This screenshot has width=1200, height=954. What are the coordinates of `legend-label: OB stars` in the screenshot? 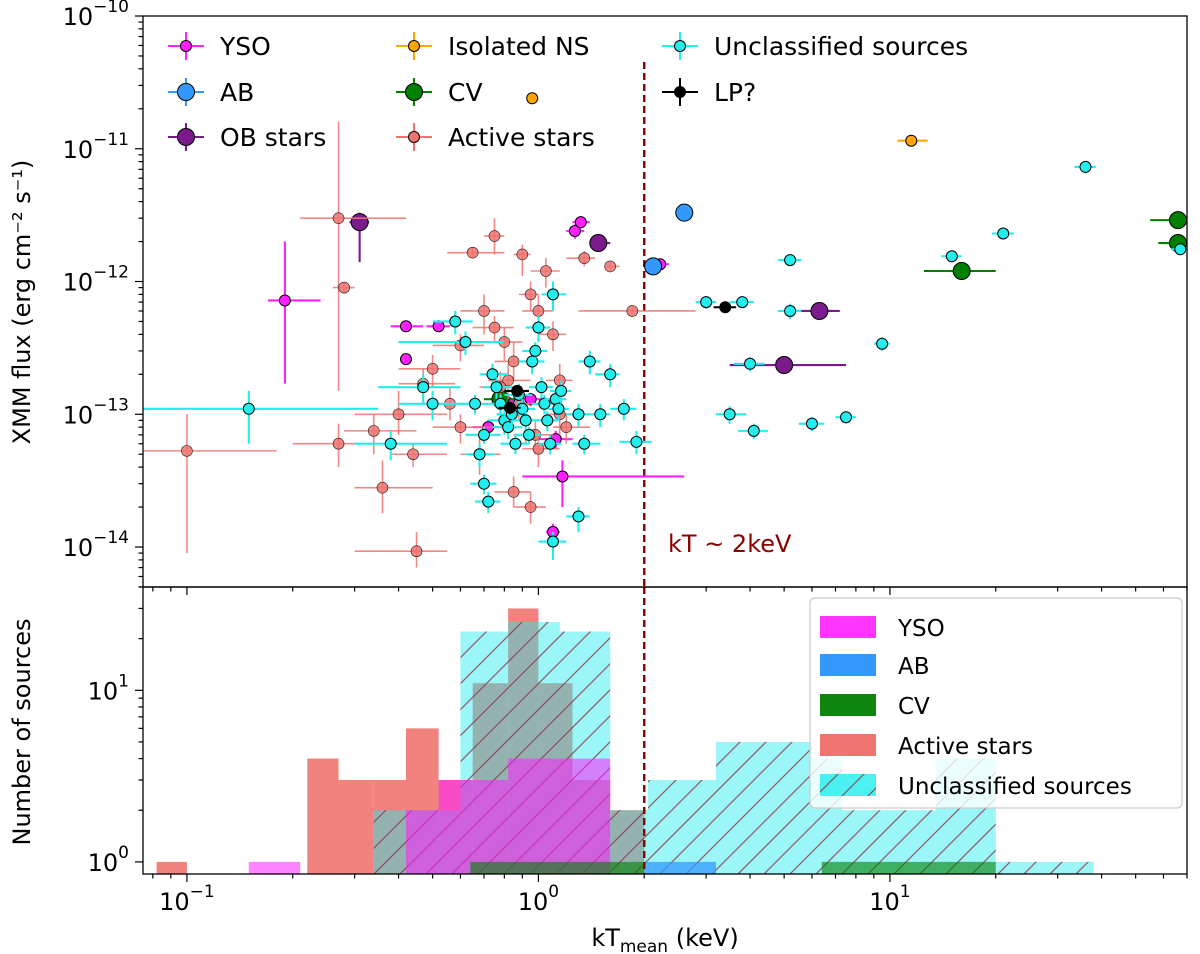 It's located at (273, 137).